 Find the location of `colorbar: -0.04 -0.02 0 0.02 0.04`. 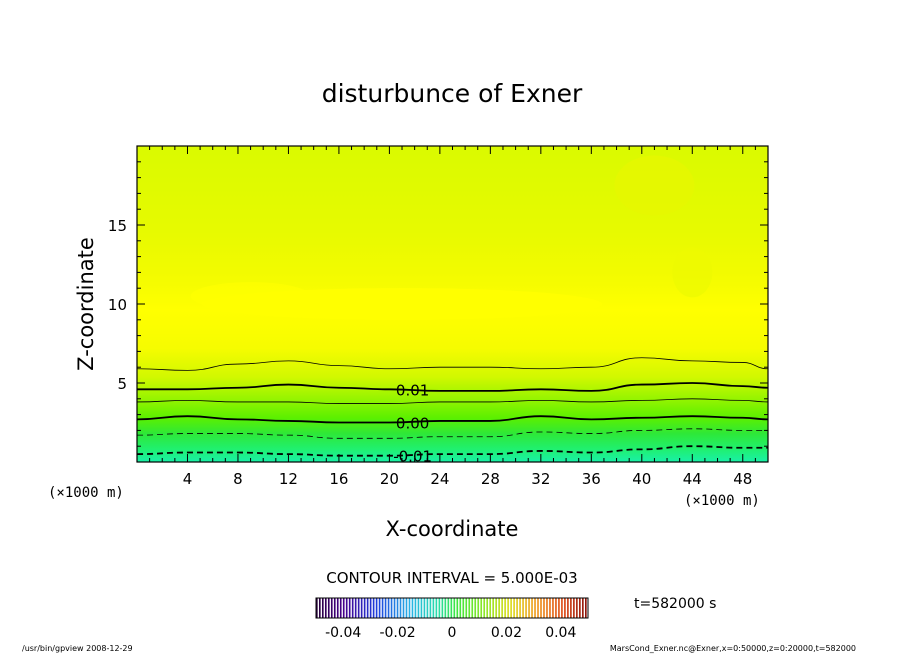

colorbar: -0.04 -0.02 0 0.02 0.04 is located at coordinates (452, 619).